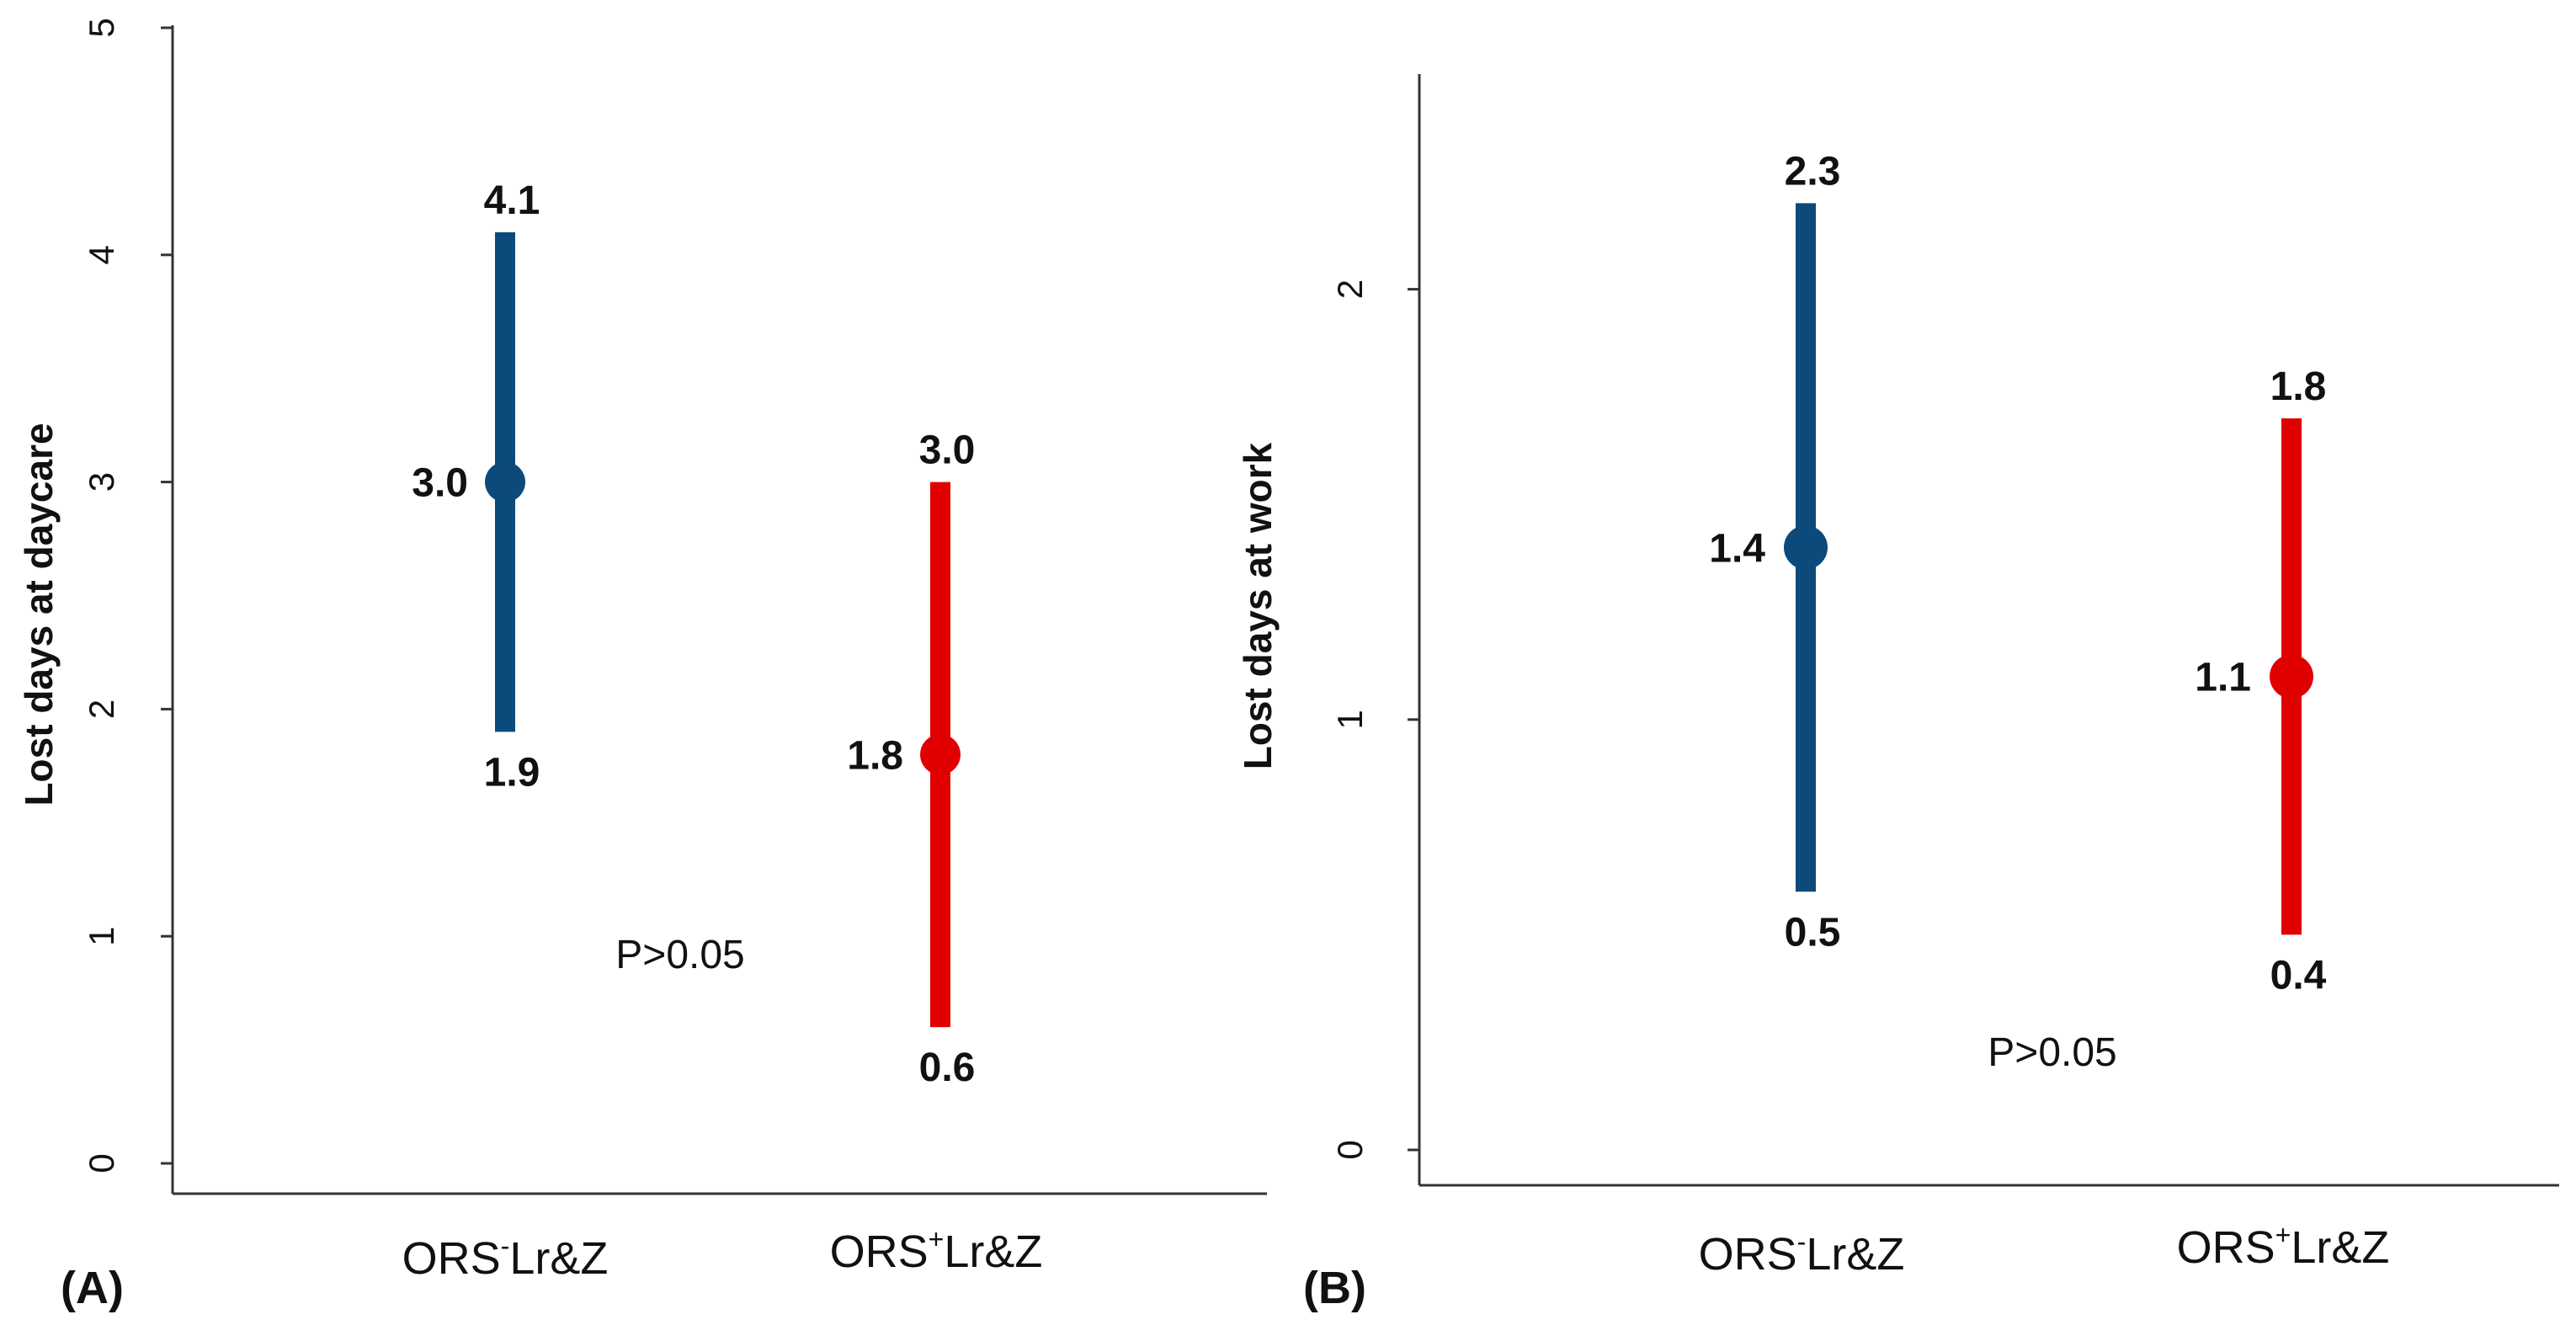  I want to click on panel-a-ors-plus-upper-label: 3.0, so click(948, 450).